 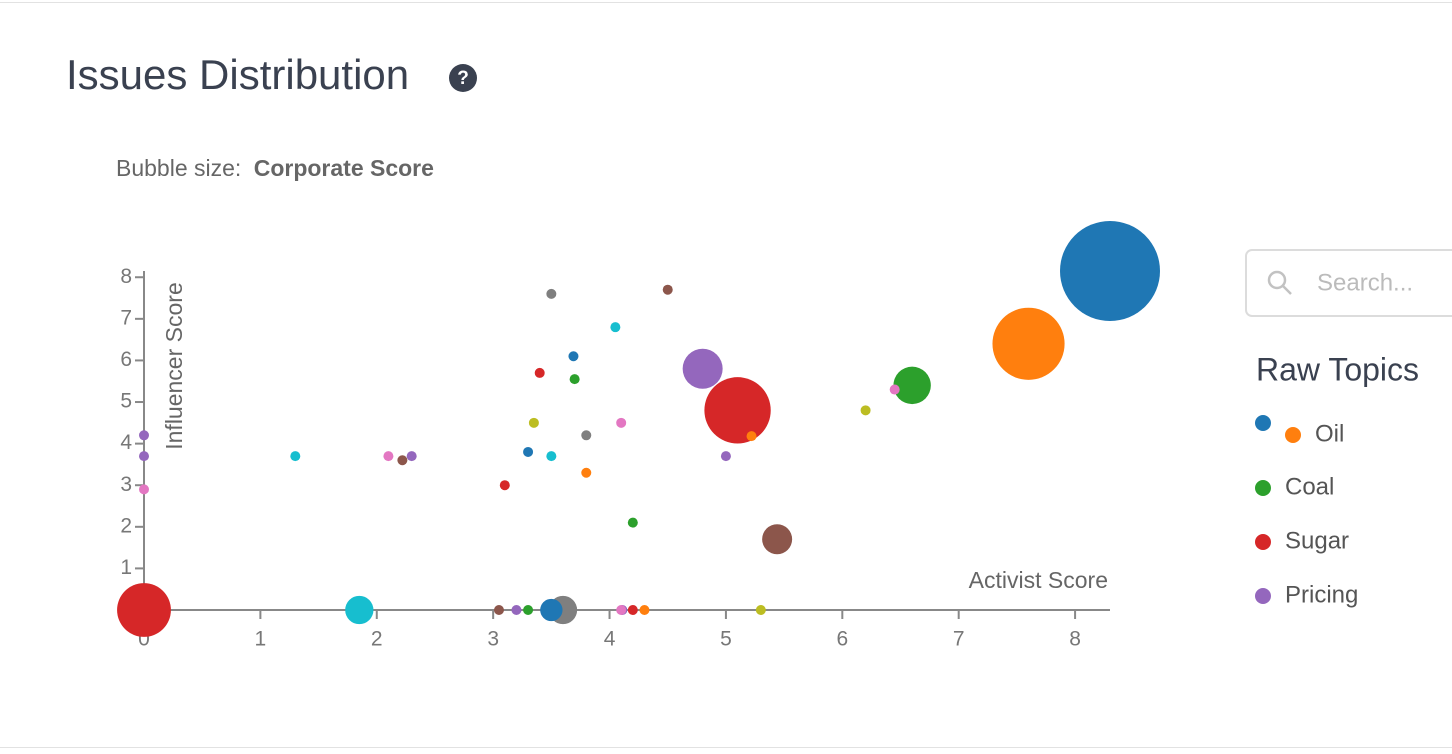 I want to click on legend-label: Pricing, so click(x=1321, y=594).